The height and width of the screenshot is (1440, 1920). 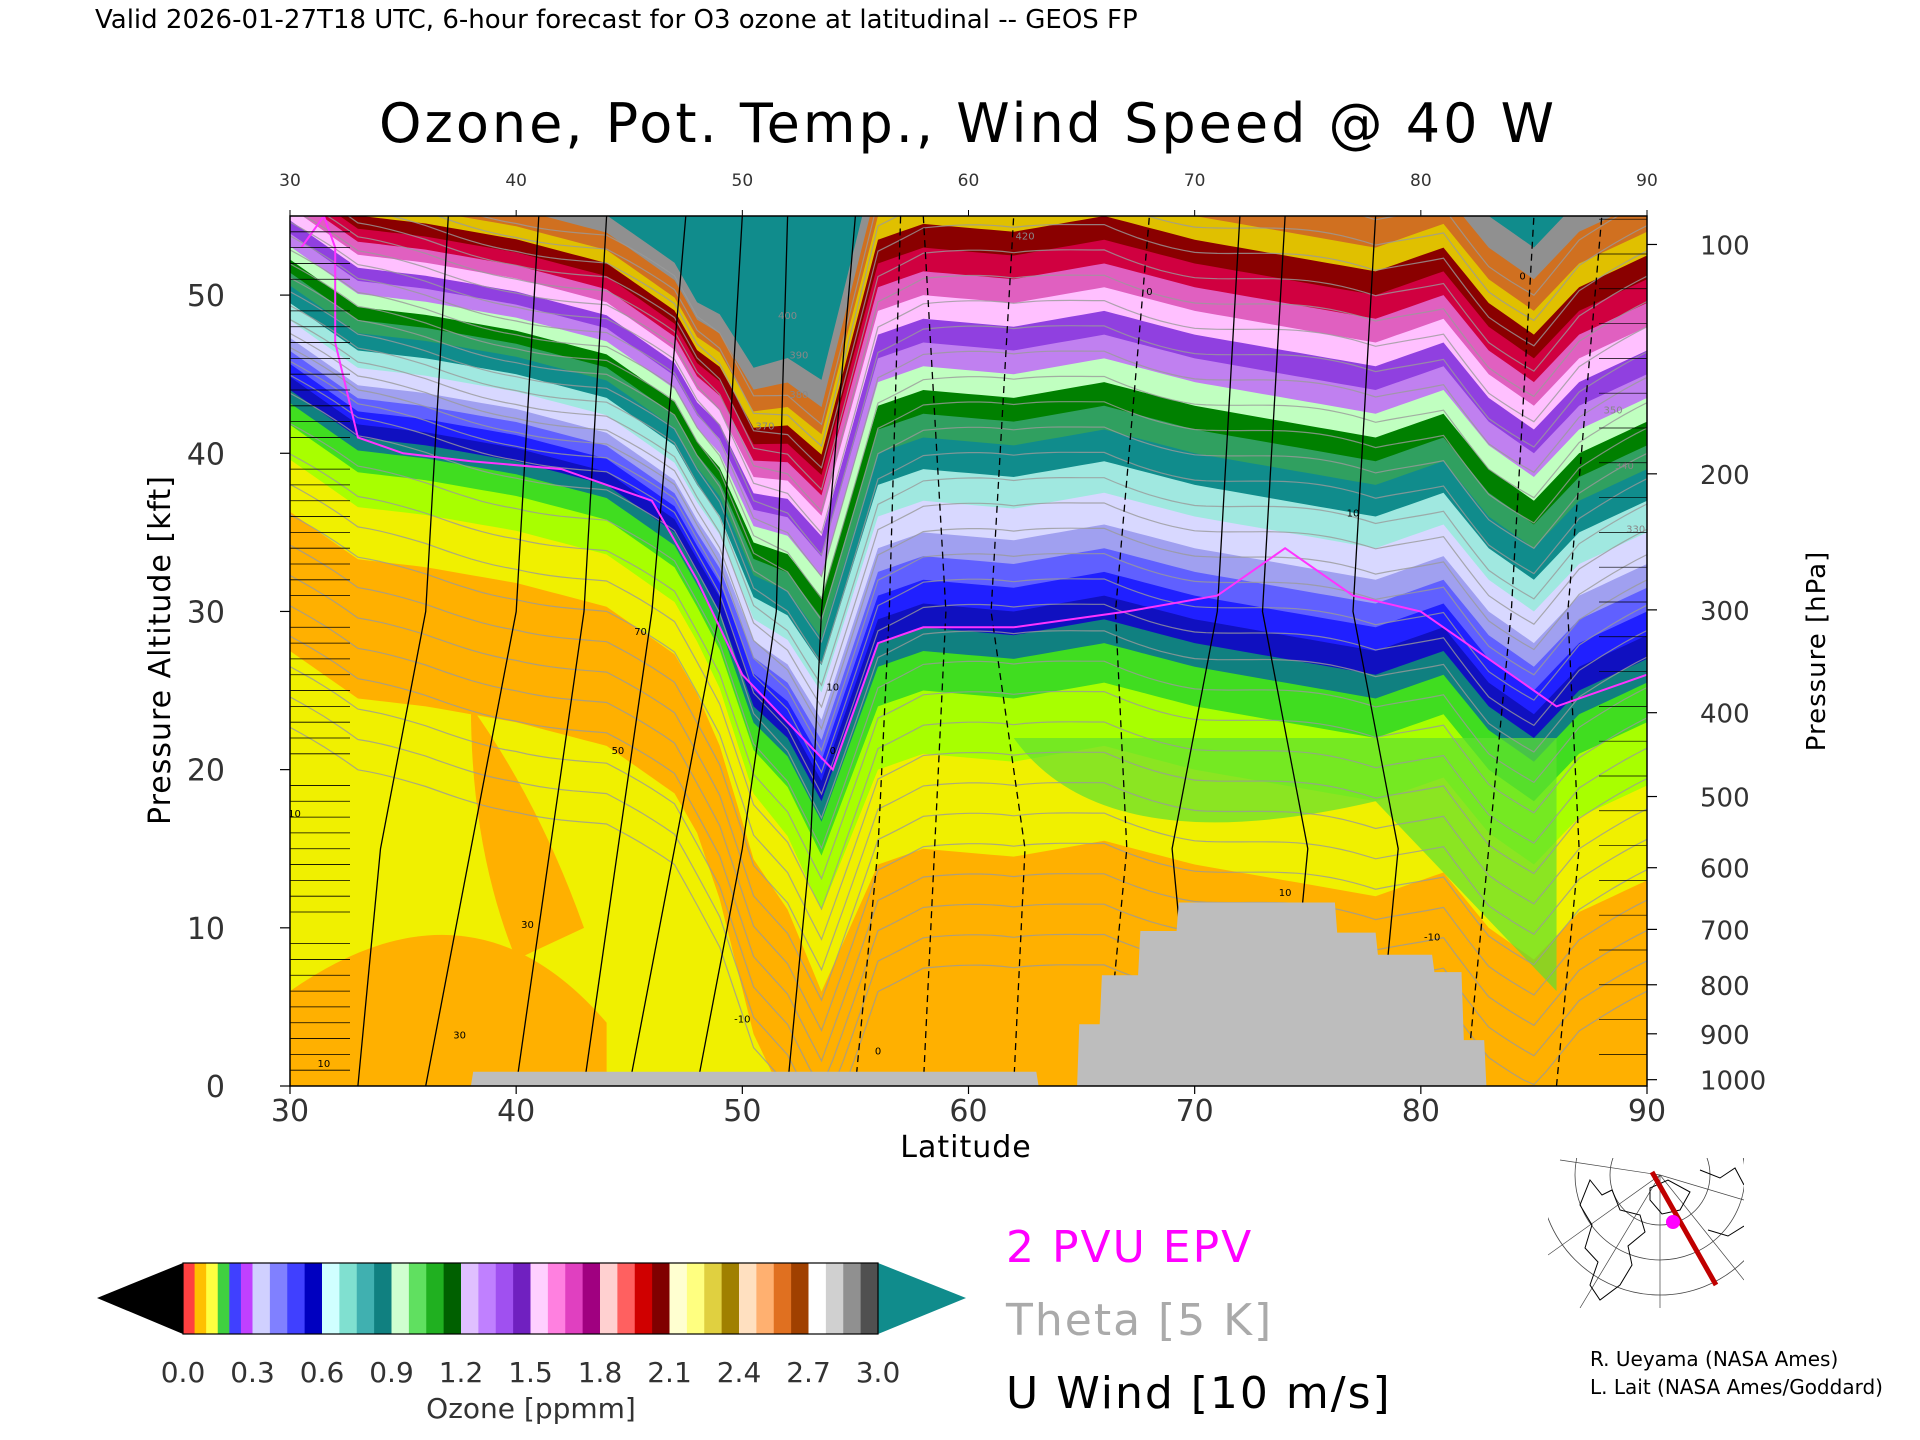 I want to click on x-top-tick-label: 80, so click(x=1421, y=181).